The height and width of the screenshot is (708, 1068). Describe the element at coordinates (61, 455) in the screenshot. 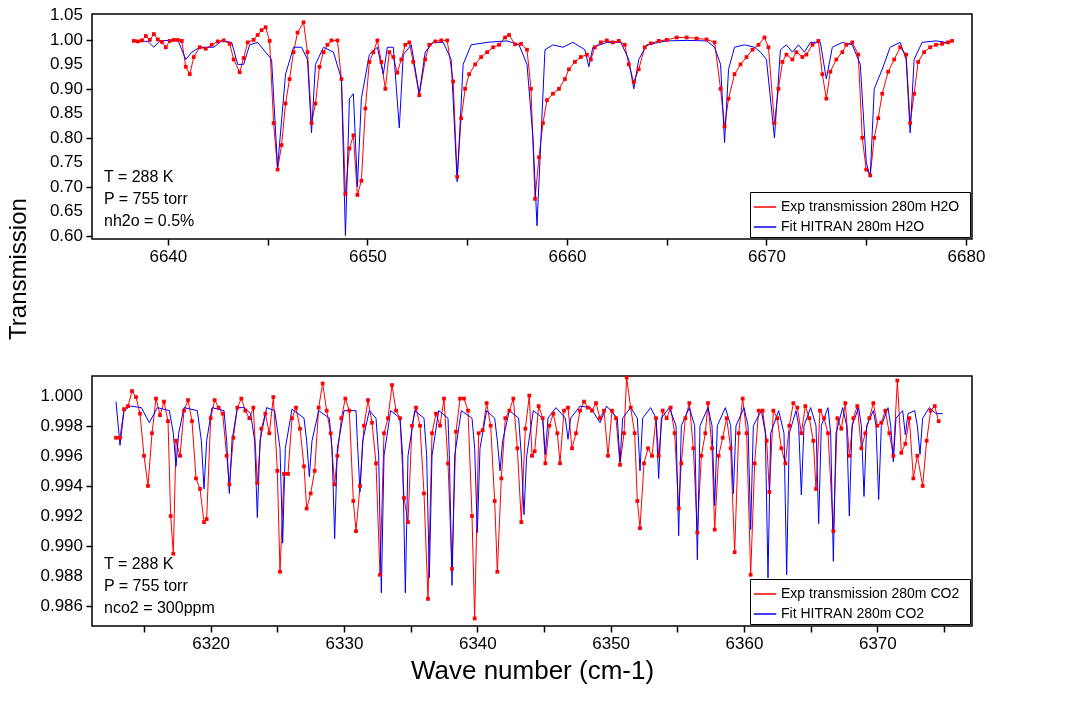

I see `y-tick-label: 0.996` at that location.